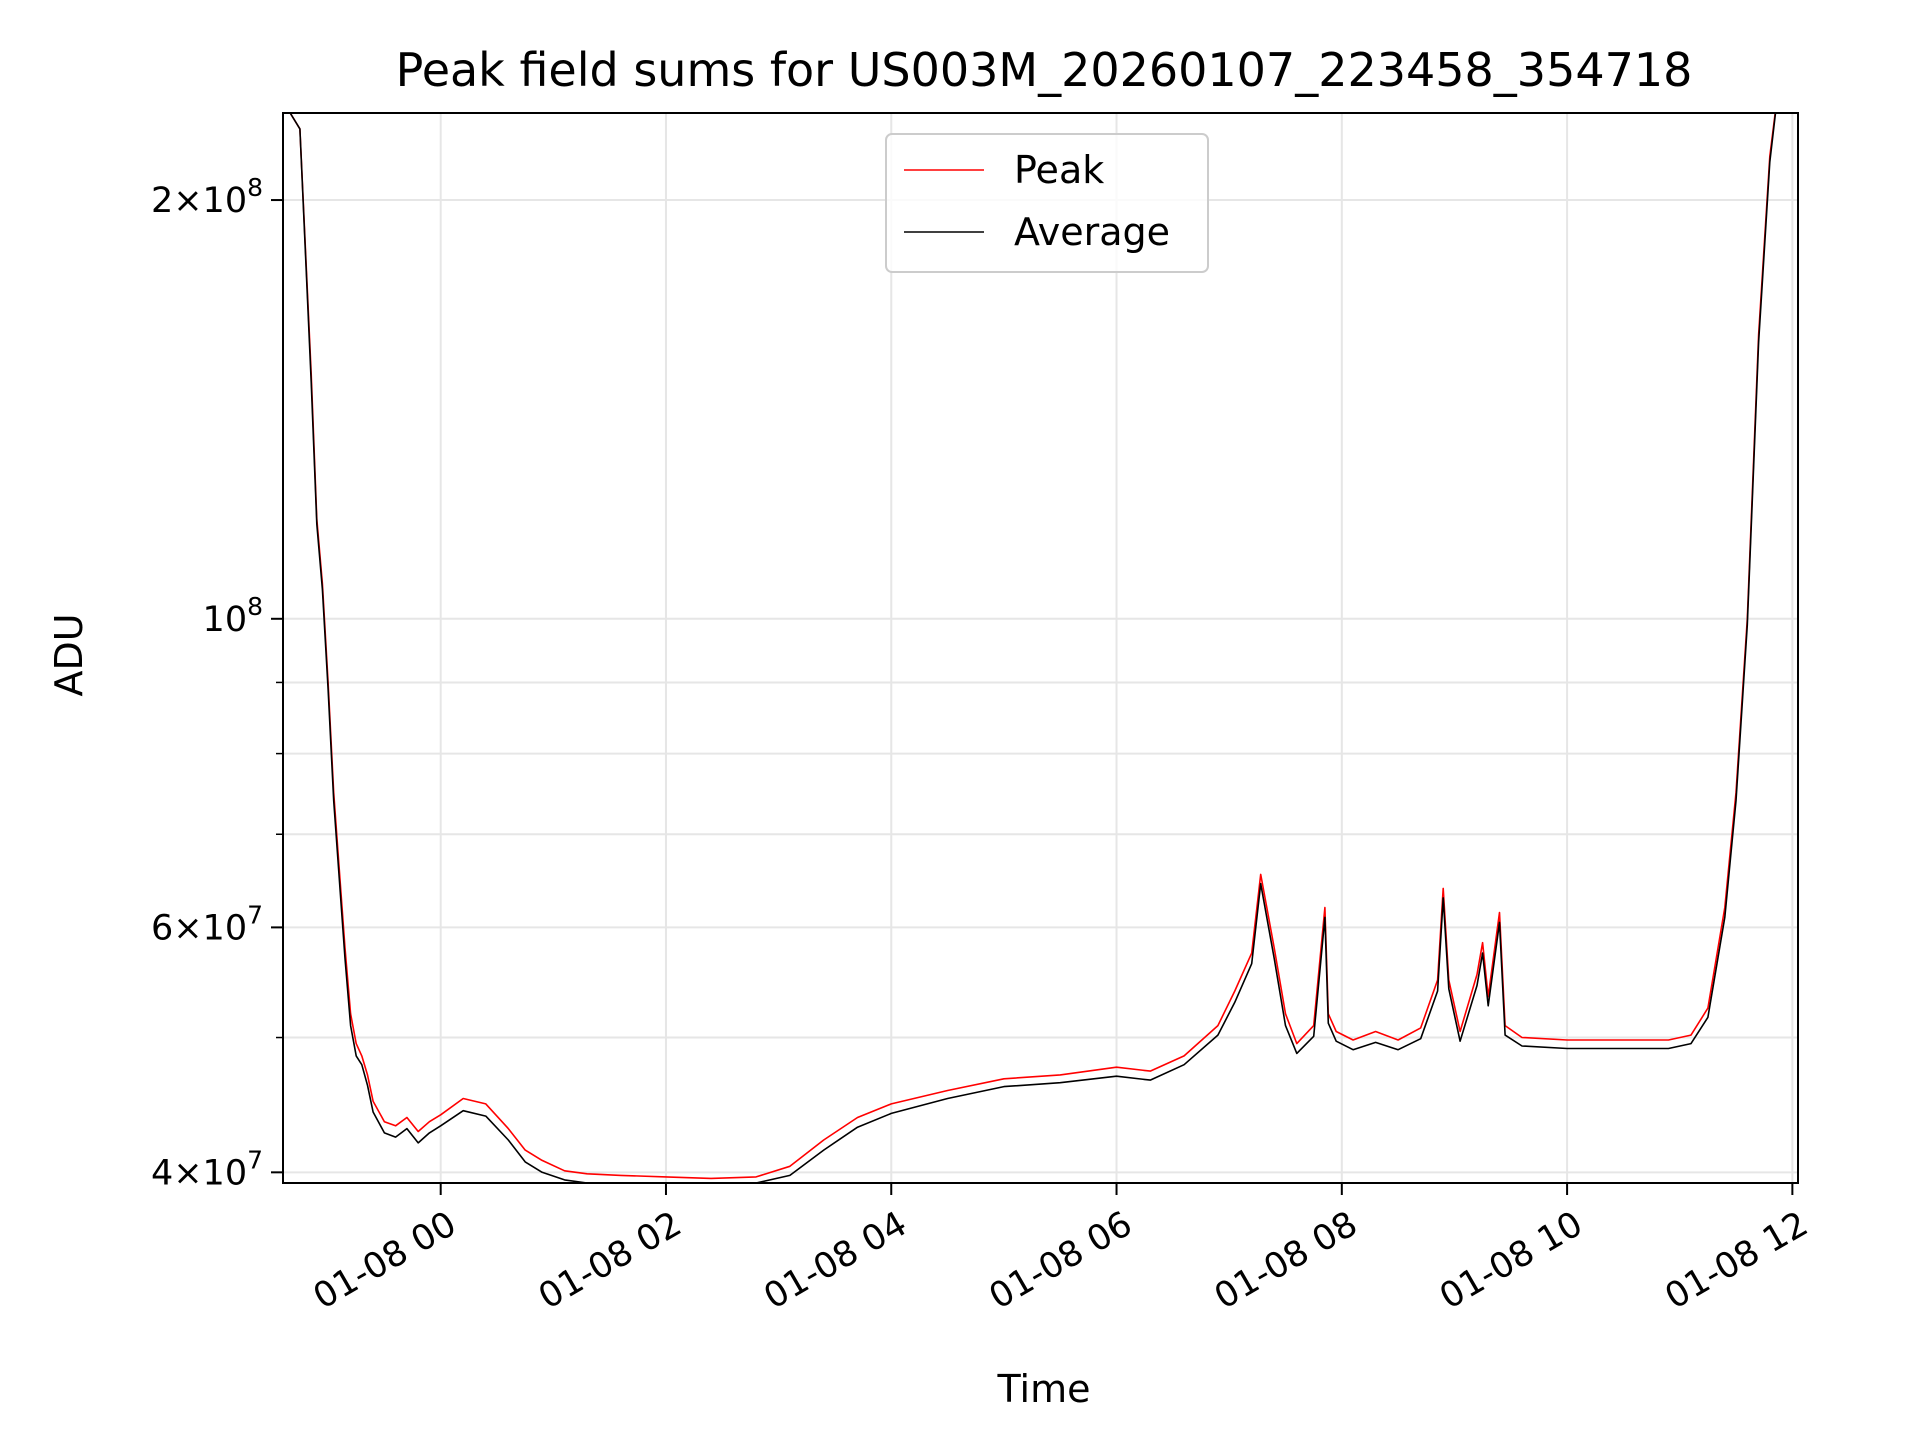  I want to click on y-axis-label: ADU, so click(69, 654).